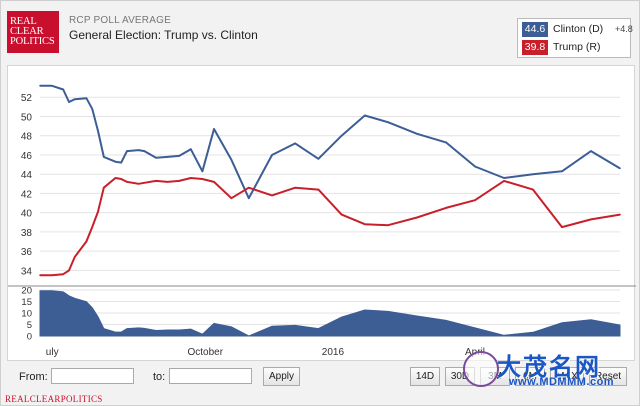  Describe the element at coordinates (163, 35) in the screenshot. I see `chart-title: General Election: Trump vs. Clinton` at that location.